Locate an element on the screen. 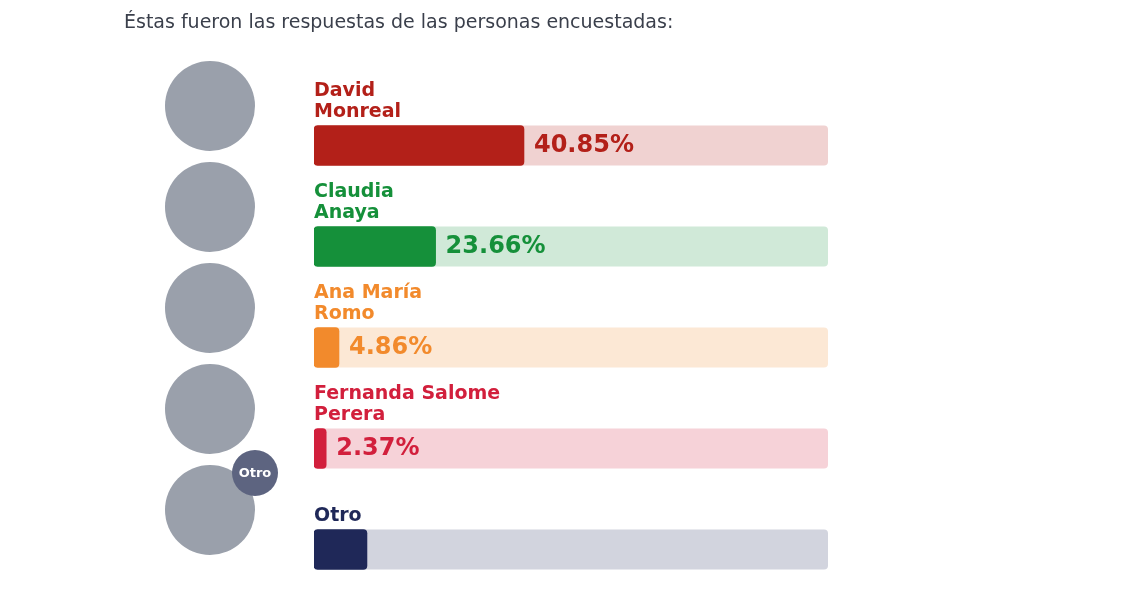  data-label: 40.85% is located at coordinates (583, 143).